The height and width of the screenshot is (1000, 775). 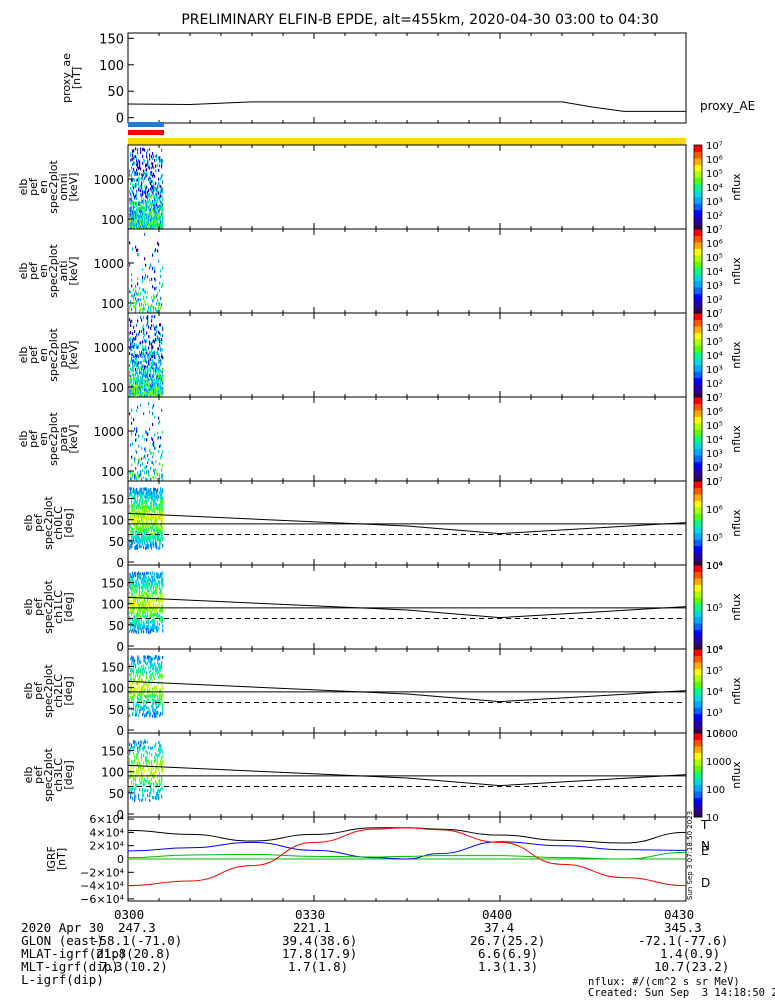 I want to click on panel-ch3LC-ylabel-line: ch3LC, so click(x=58, y=775).